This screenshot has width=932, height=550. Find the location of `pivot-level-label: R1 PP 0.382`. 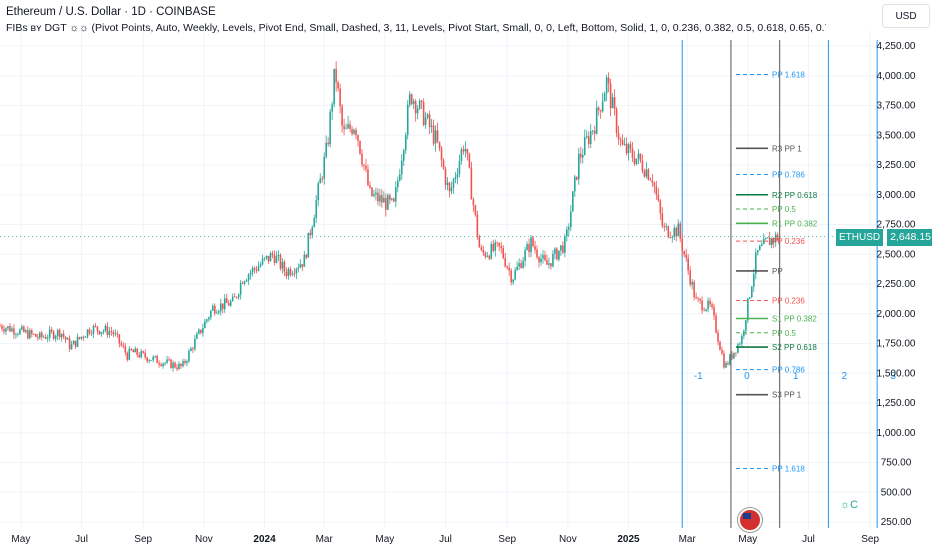

pivot-level-label: R1 PP 0.382 is located at coordinates (795, 223).